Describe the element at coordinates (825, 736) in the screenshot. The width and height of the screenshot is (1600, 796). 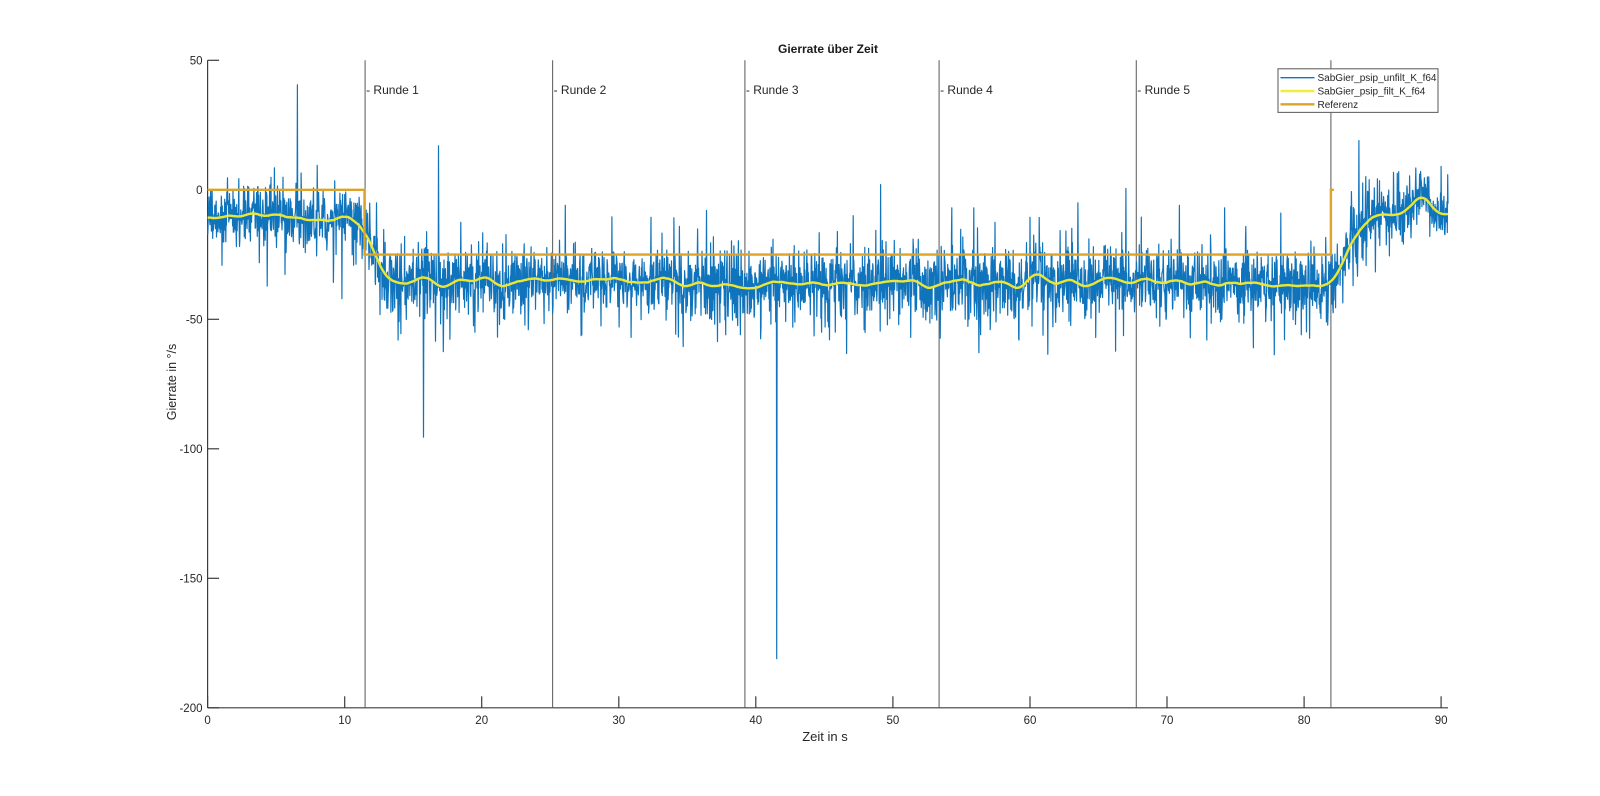
I see `svg-text: Zeit in s` at that location.